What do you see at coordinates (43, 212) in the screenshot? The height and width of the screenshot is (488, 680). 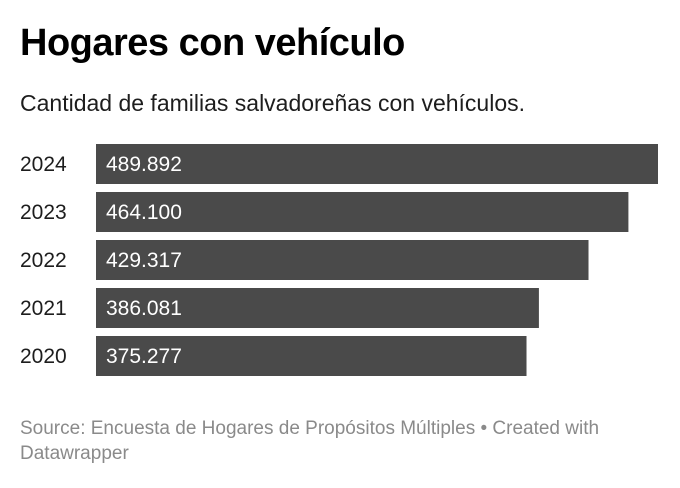 I see `category-label: 2023` at bounding box center [43, 212].